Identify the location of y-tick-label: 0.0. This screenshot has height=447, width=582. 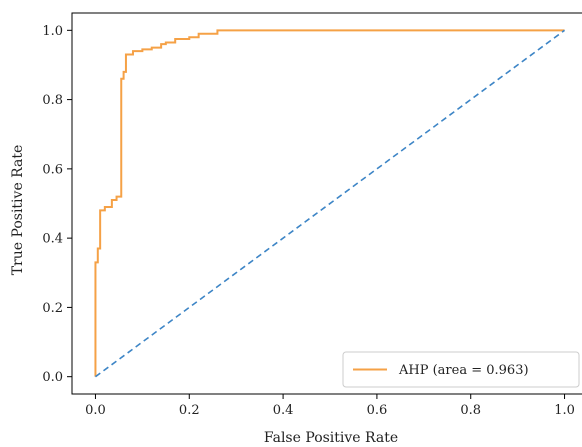
(52, 377).